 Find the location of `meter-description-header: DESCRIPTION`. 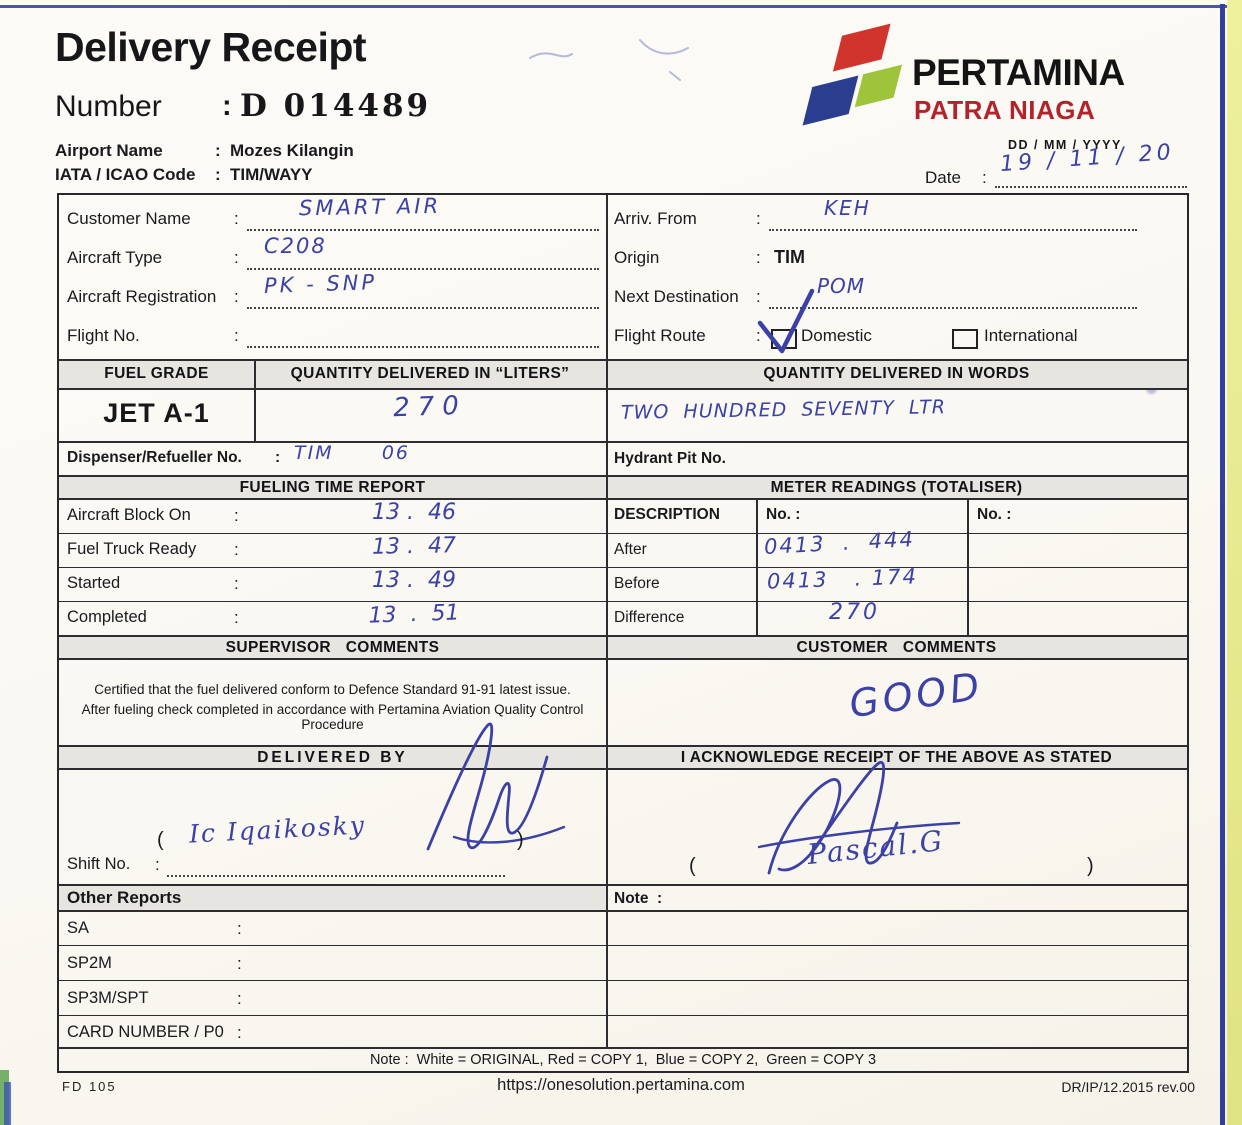

meter-description-header: DESCRIPTION is located at coordinates (667, 514).